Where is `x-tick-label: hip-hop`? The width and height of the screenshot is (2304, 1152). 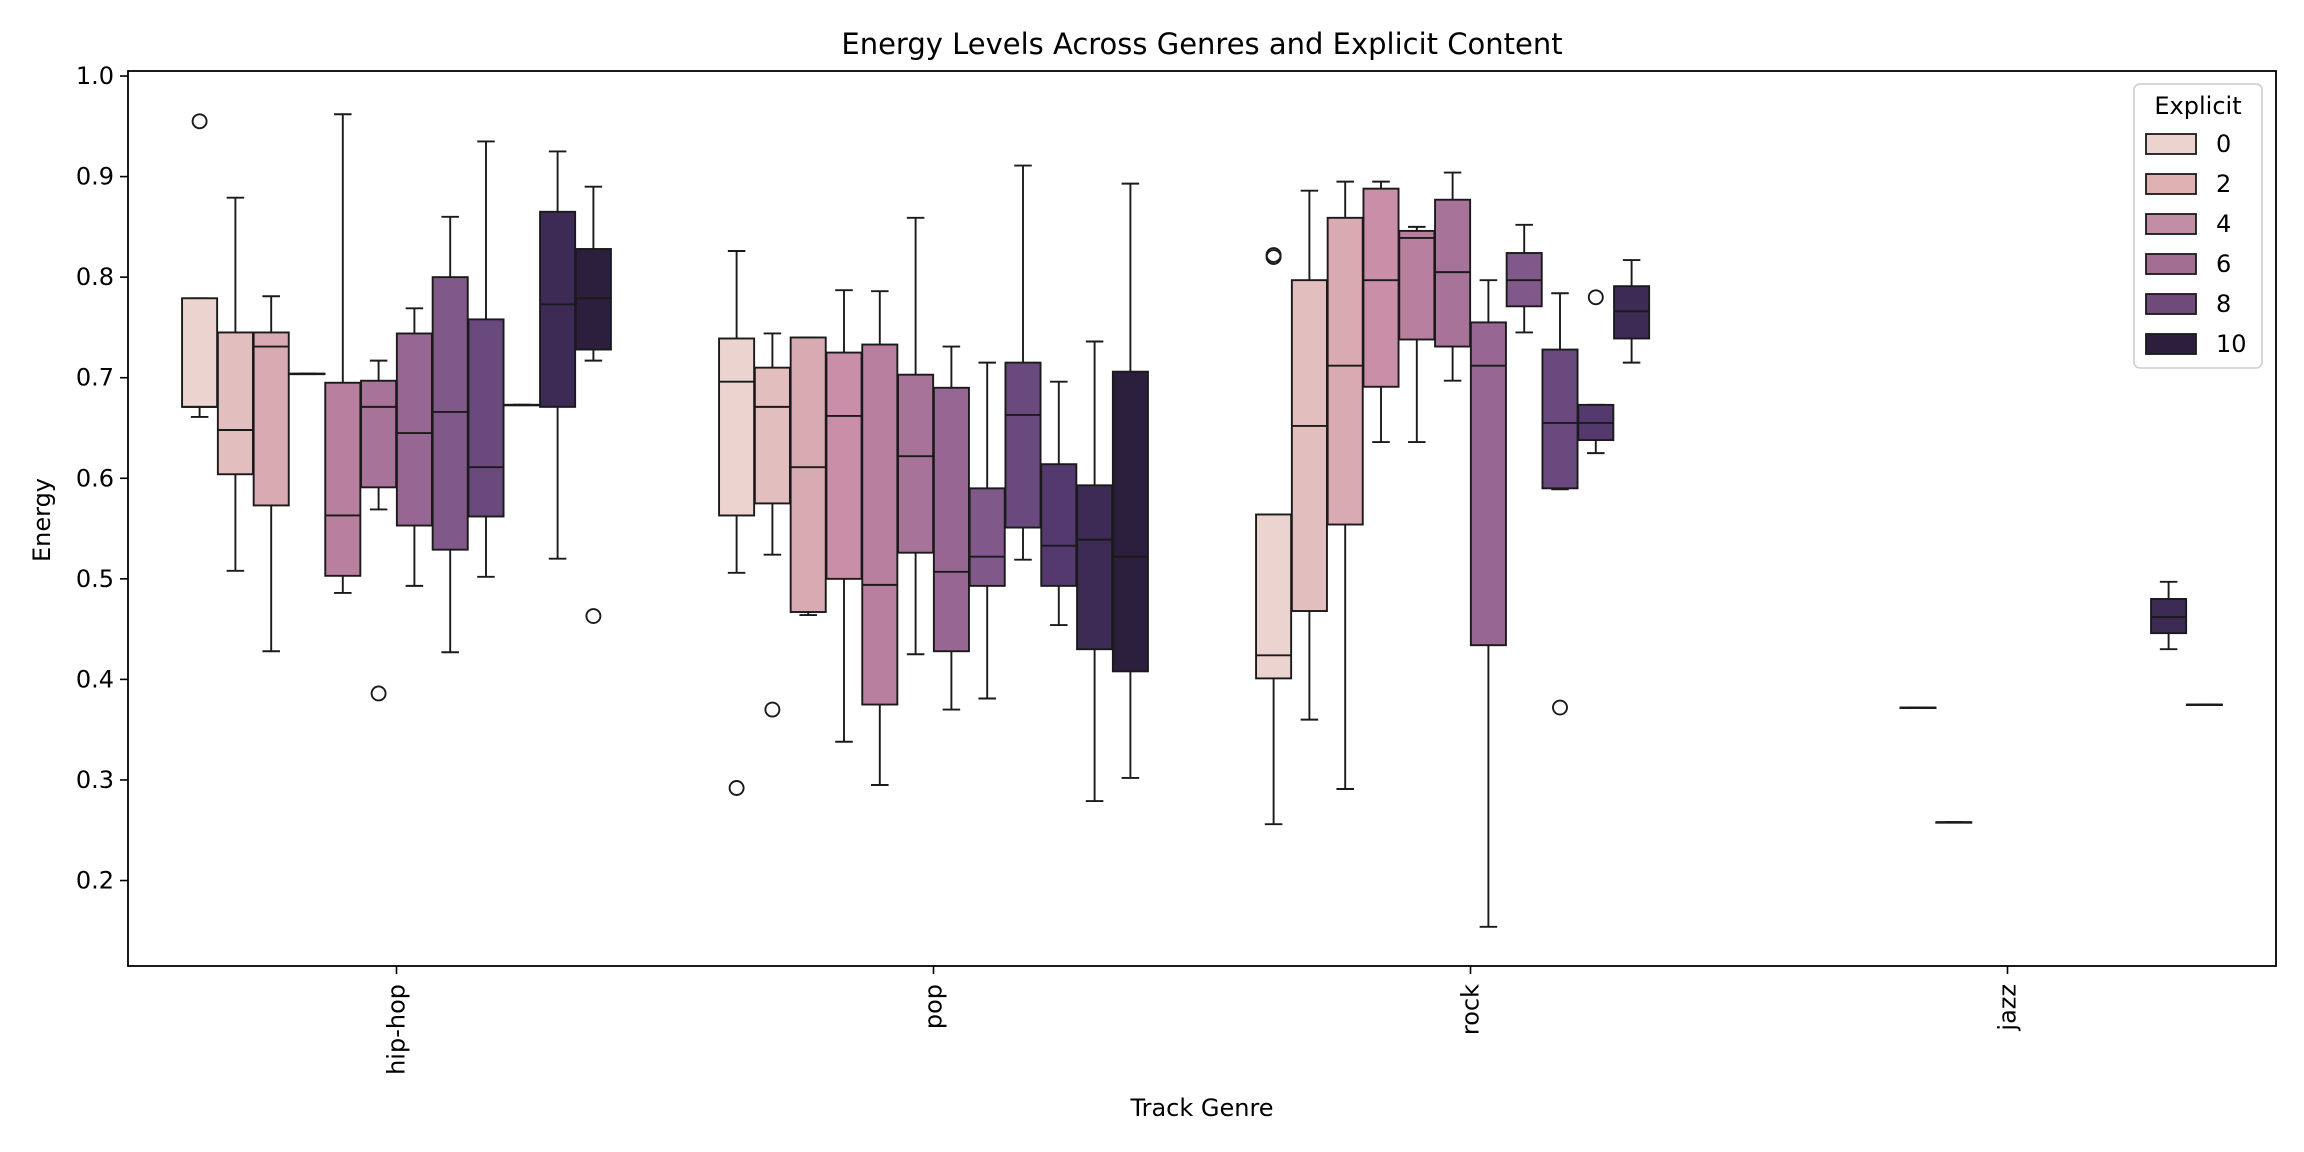 x-tick-label: hip-hop is located at coordinates (397, 1029).